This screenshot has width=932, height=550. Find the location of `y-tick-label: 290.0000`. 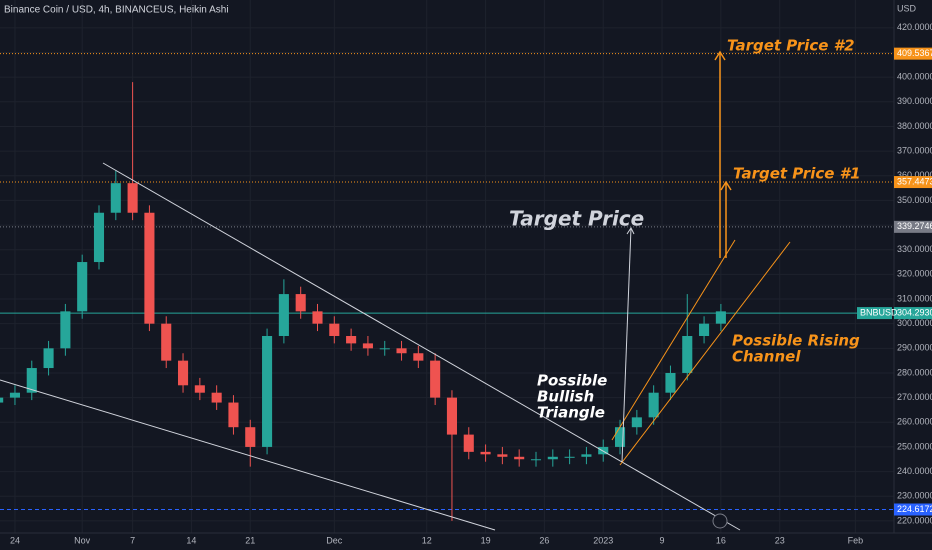

y-tick-label: 290.0000 is located at coordinates (914, 348).